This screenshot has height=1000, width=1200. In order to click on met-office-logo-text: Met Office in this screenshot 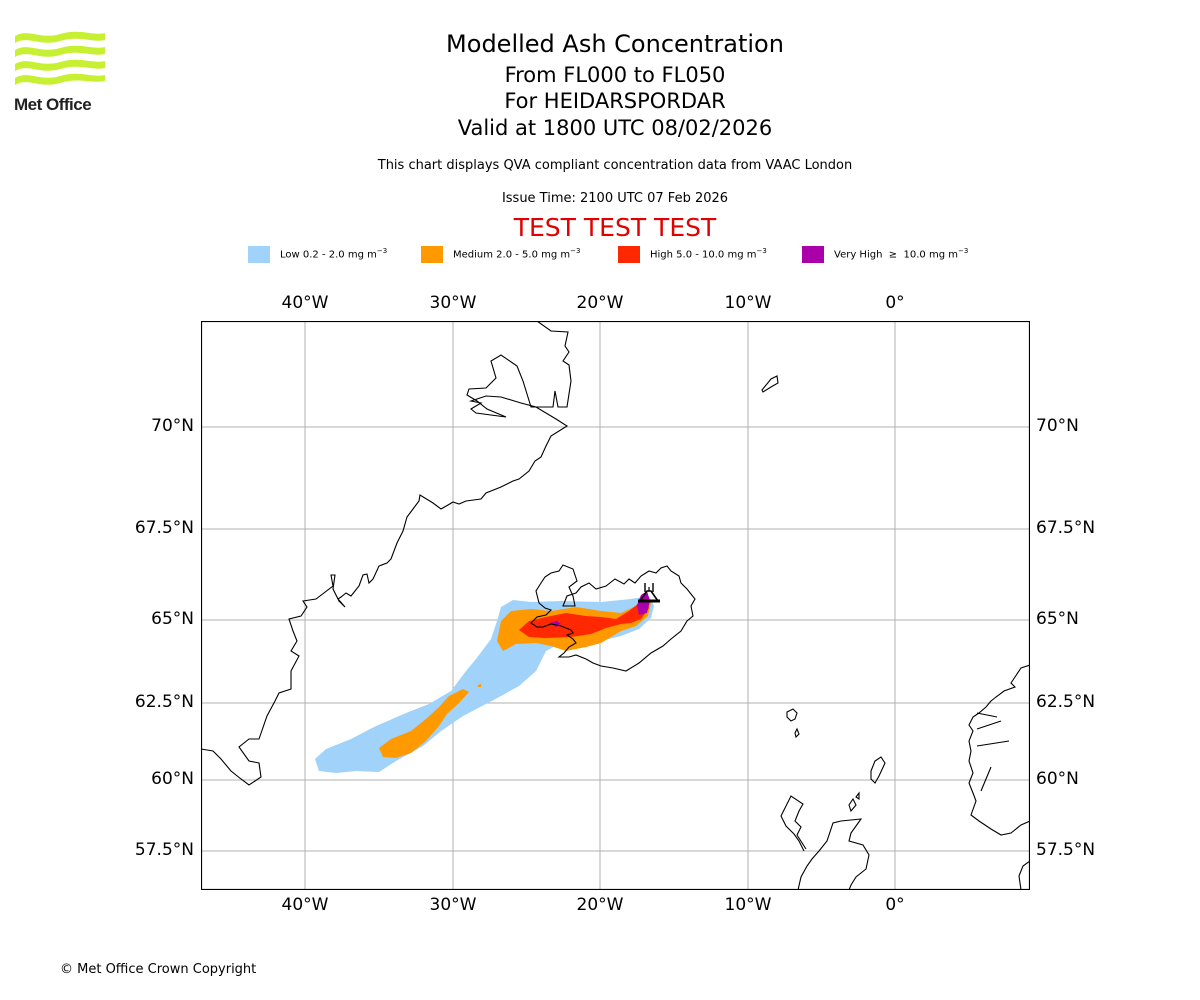, I will do `click(53, 104)`.